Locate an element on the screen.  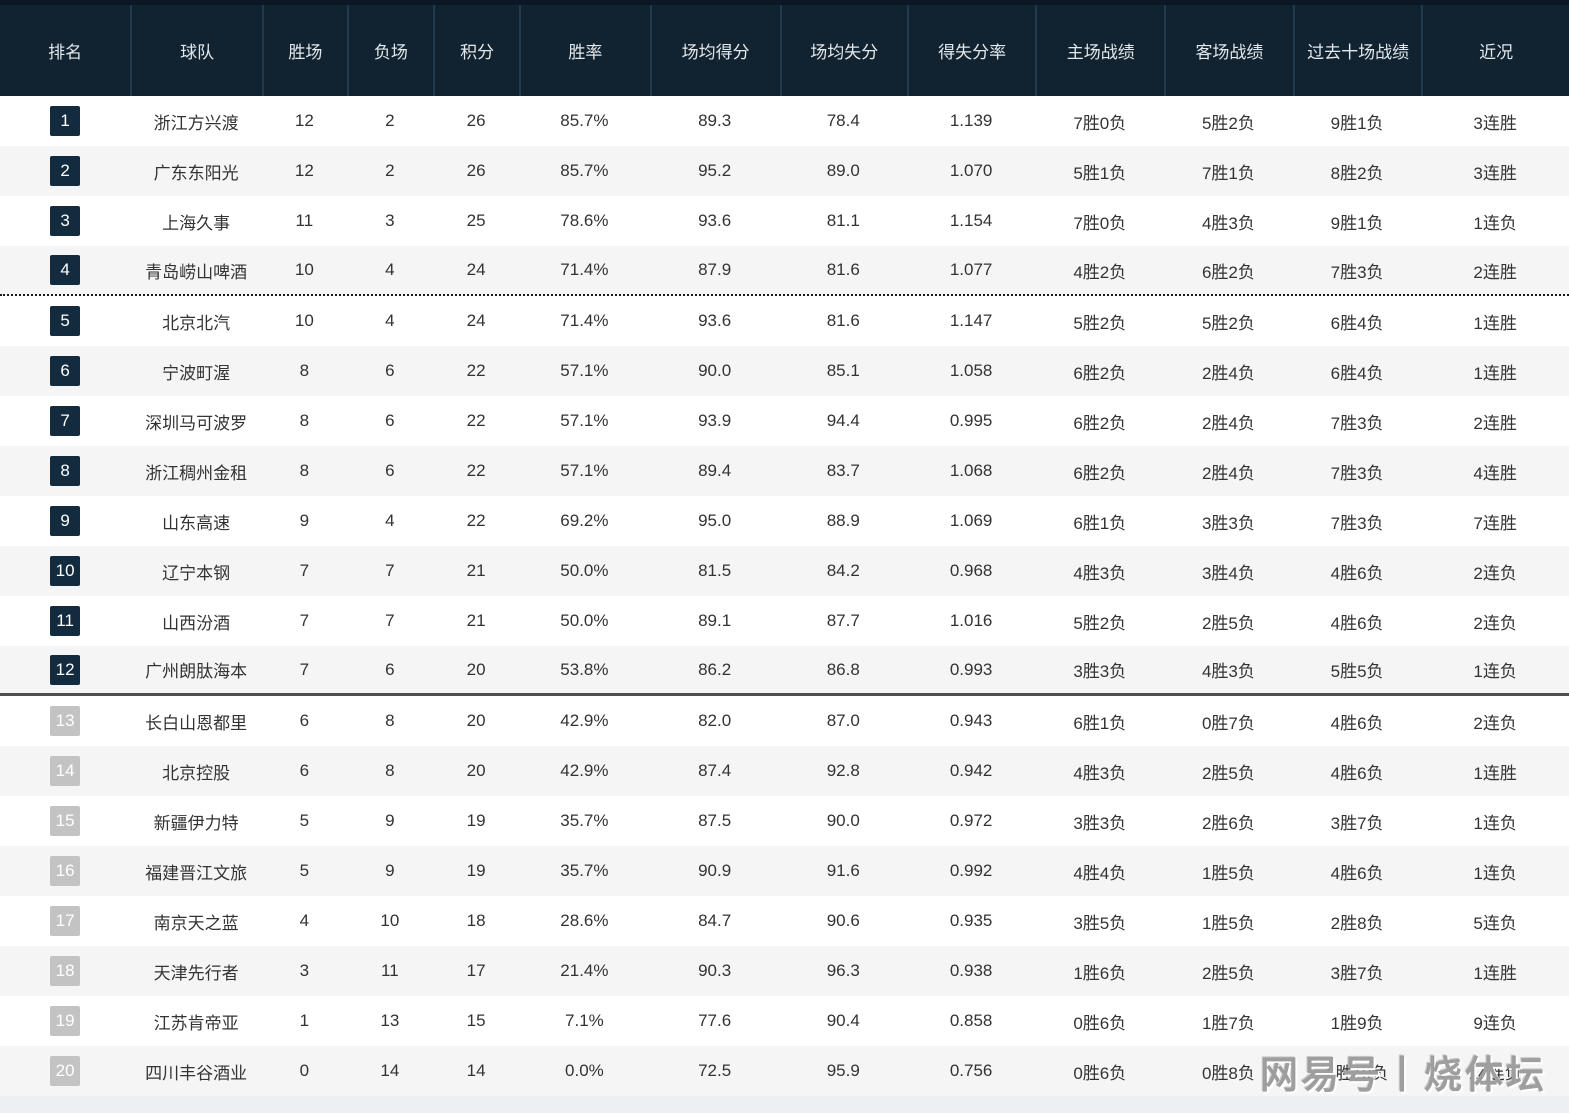
cell-points: 17 is located at coordinates (476, 970).